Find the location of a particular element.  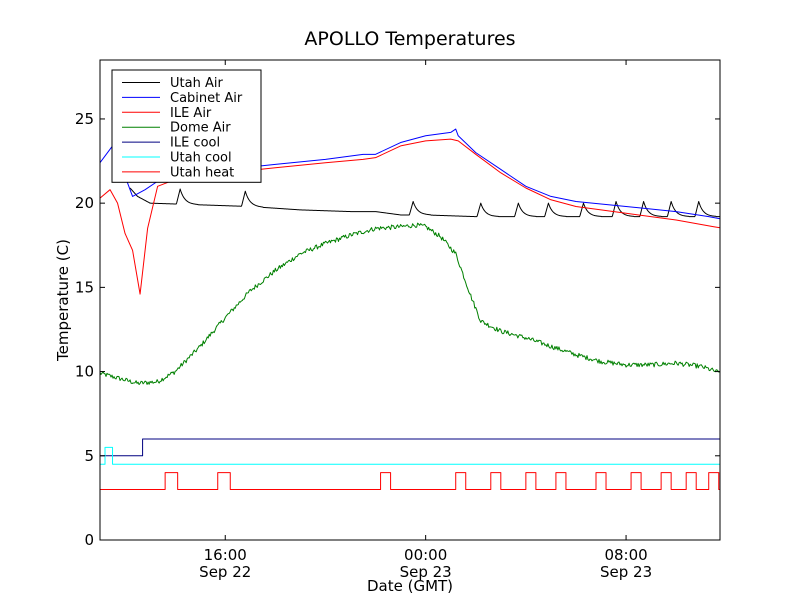

legend-label-cabinet-air: Cabinet Air is located at coordinates (206, 98).